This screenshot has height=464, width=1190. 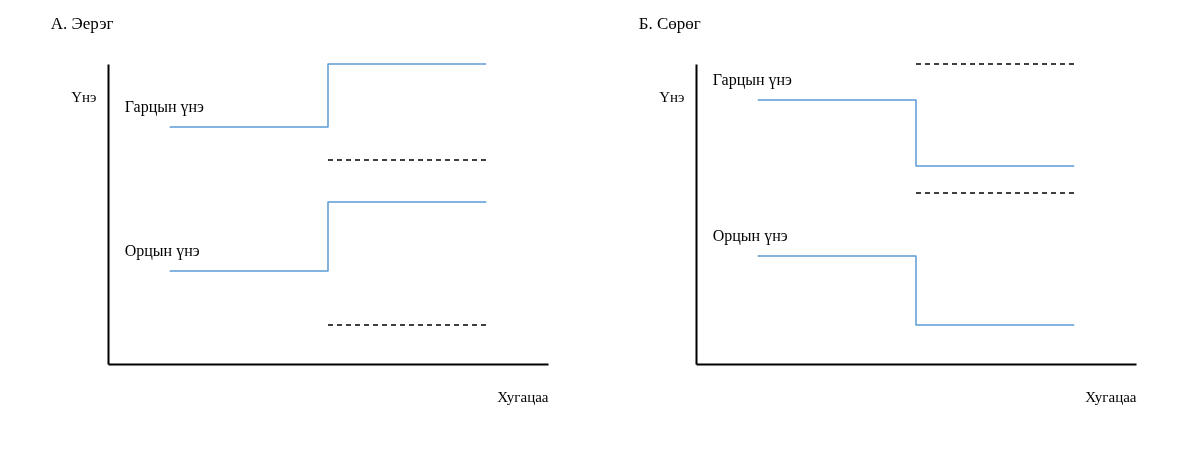 What do you see at coordinates (82, 24) in the screenshot?
I see `chart-title: А. Эерэг` at bounding box center [82, 24].